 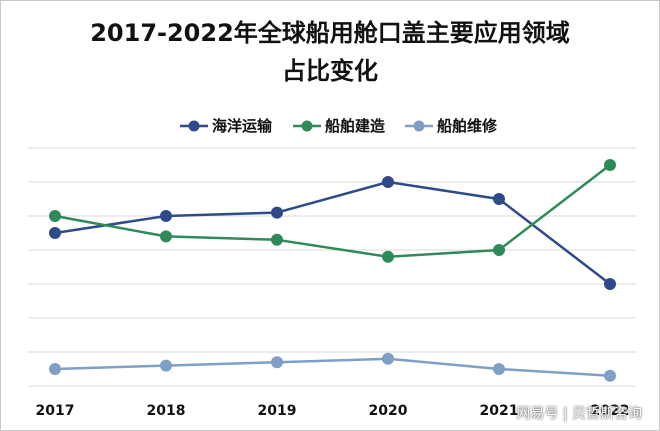 I want to click on x-tick-label: 2018, so click(x=166, y=411).